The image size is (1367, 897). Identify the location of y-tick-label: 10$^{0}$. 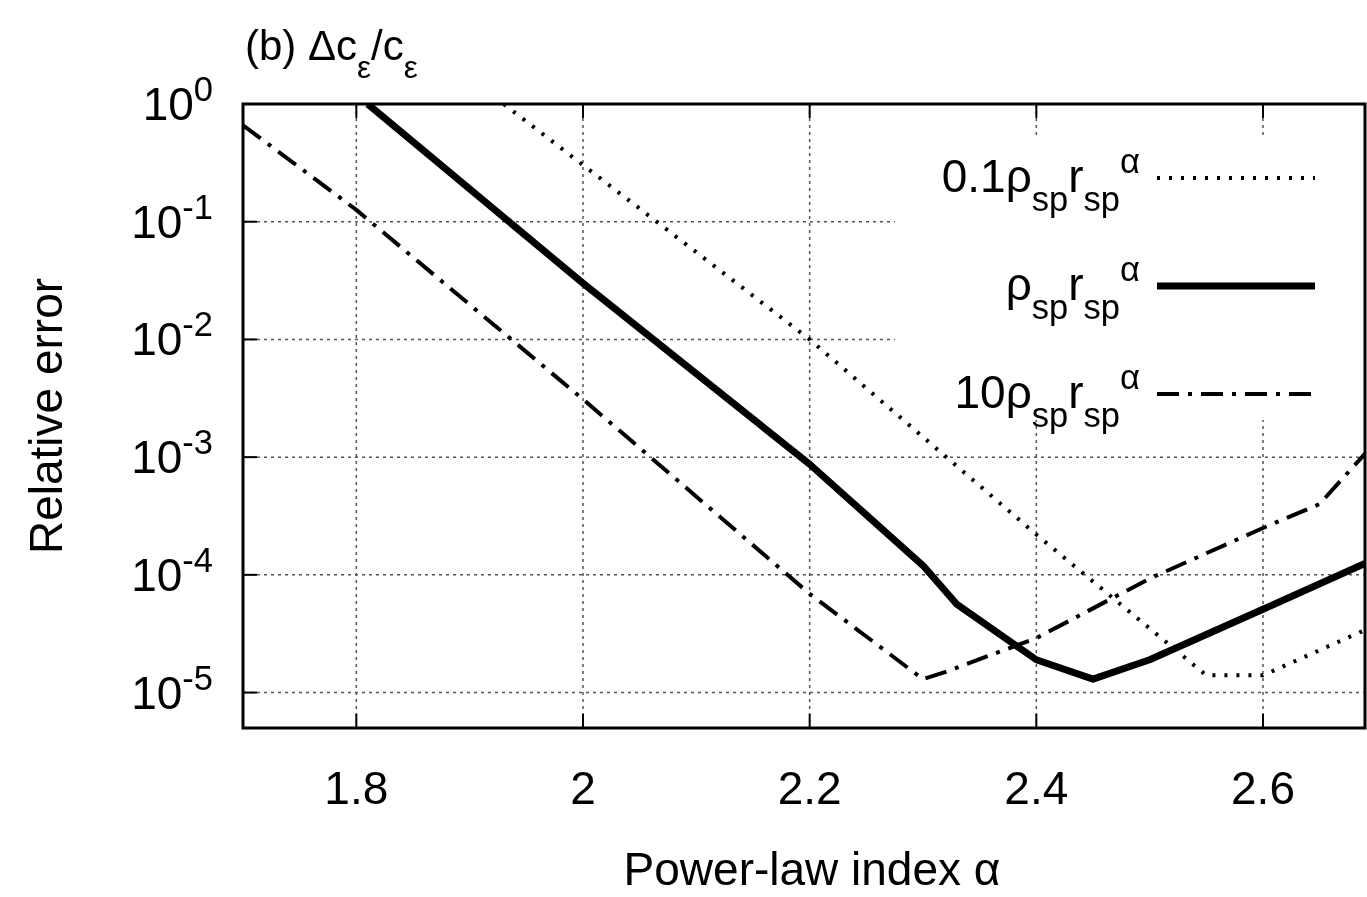
(177, 100).